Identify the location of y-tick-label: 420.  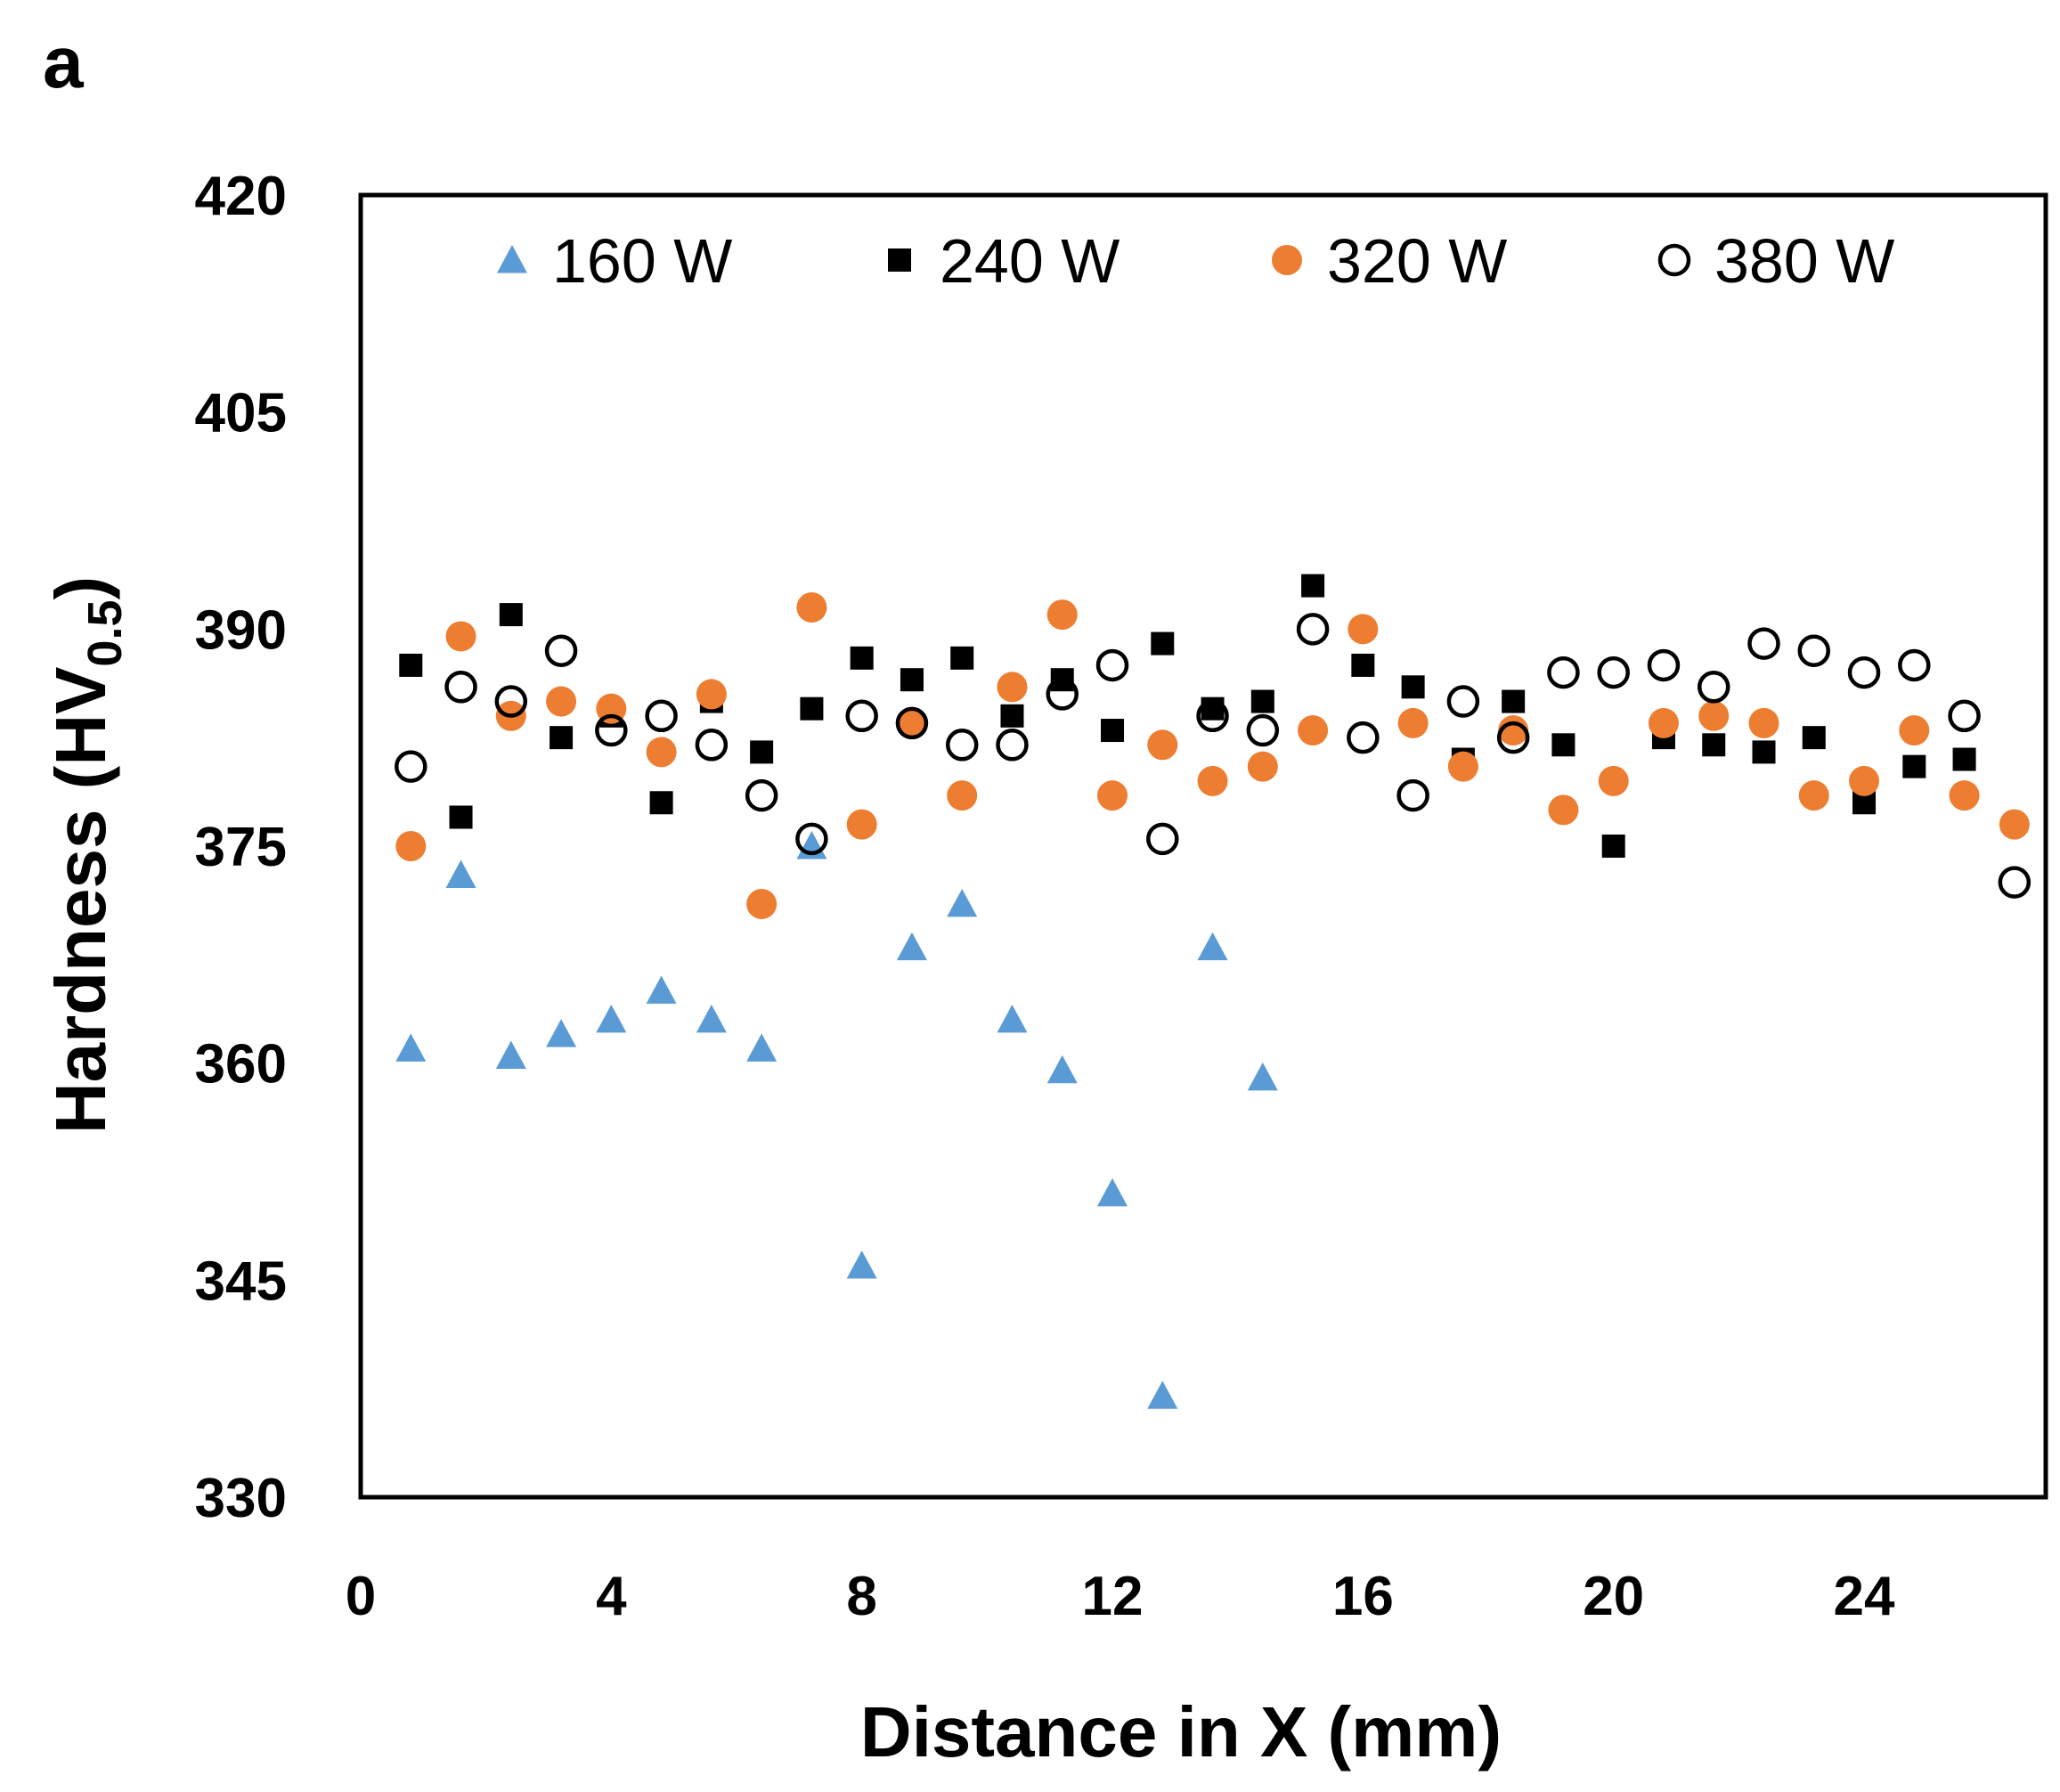
(241, 197).